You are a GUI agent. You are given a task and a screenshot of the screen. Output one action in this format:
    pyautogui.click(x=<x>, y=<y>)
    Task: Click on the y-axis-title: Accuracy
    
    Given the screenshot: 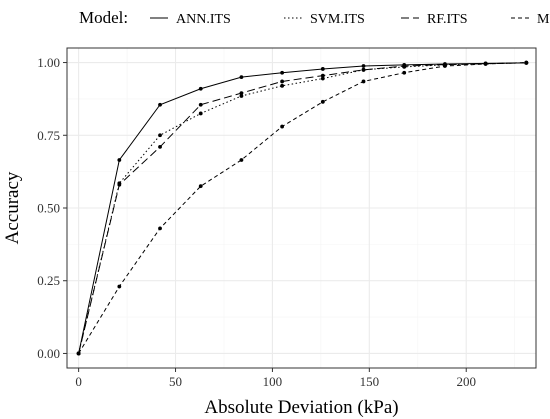 What is the action you would take?
    pyautogui.click(x=12, y=207)
    